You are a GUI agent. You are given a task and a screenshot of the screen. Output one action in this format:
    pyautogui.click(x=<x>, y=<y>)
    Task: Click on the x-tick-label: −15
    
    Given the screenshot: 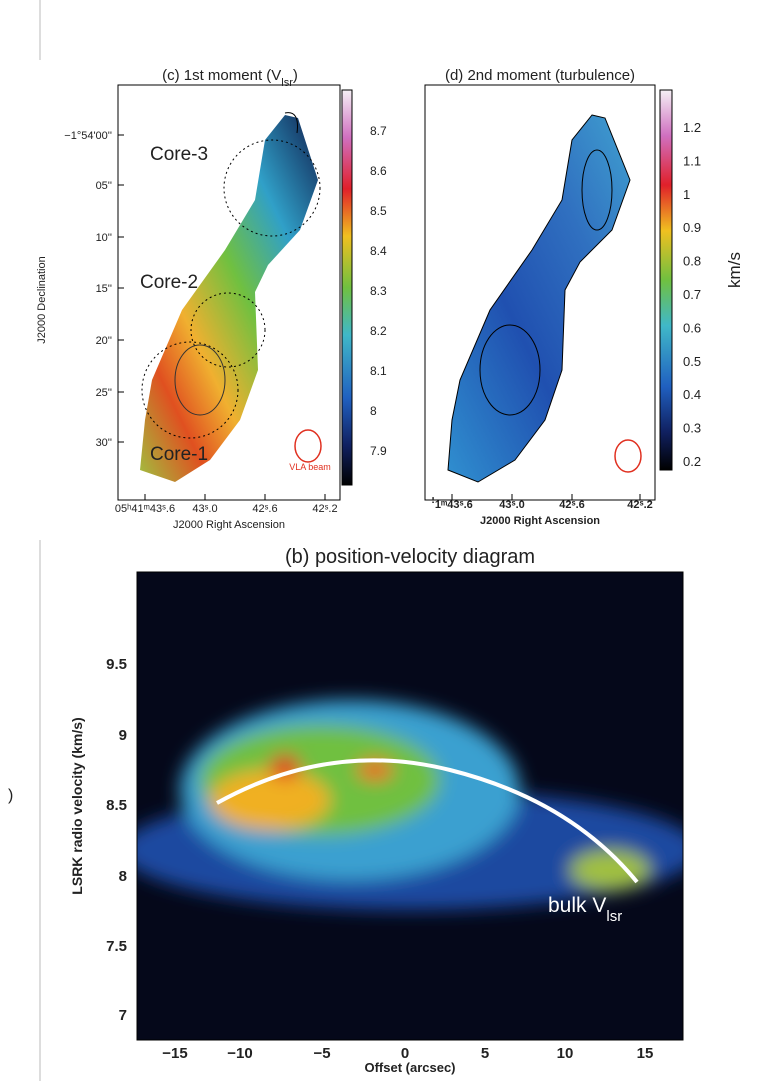 What is the action you would take?
    pyautogui.click(x=174, y=1053)
    